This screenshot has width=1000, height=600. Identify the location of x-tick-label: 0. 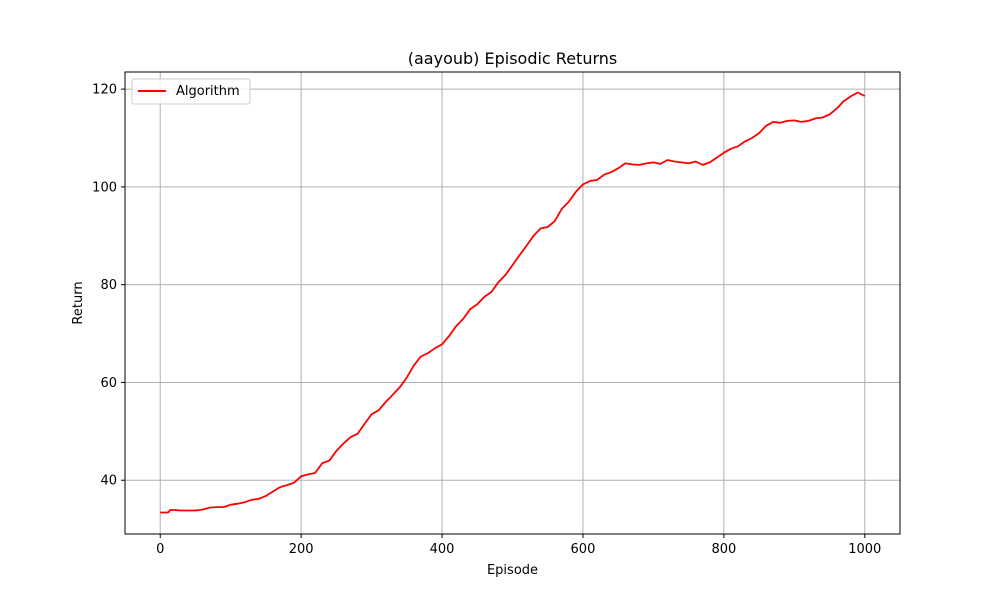
(160, 549).